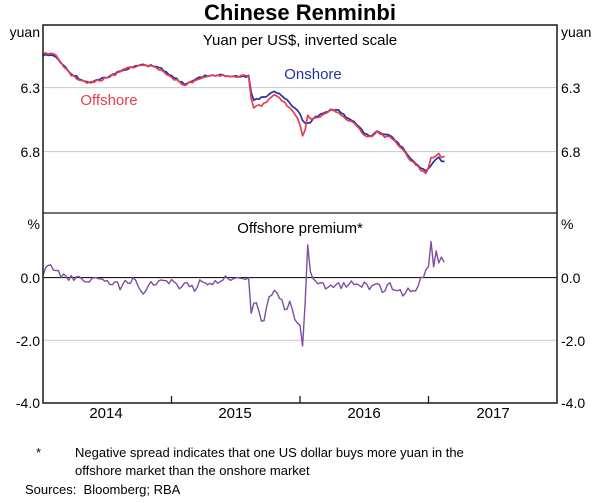 The image size is (600, 503). What do you see at coordinates (576, 32) in the screenshot?
I see `y-unit-right-top: yuan` at bounding box center [576, 32].